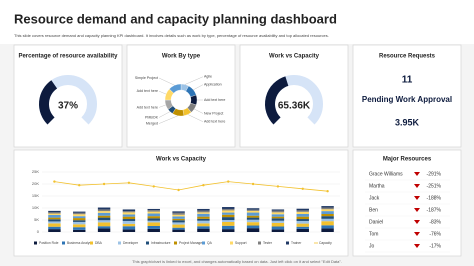  I want to click on line, so click(191, 186).